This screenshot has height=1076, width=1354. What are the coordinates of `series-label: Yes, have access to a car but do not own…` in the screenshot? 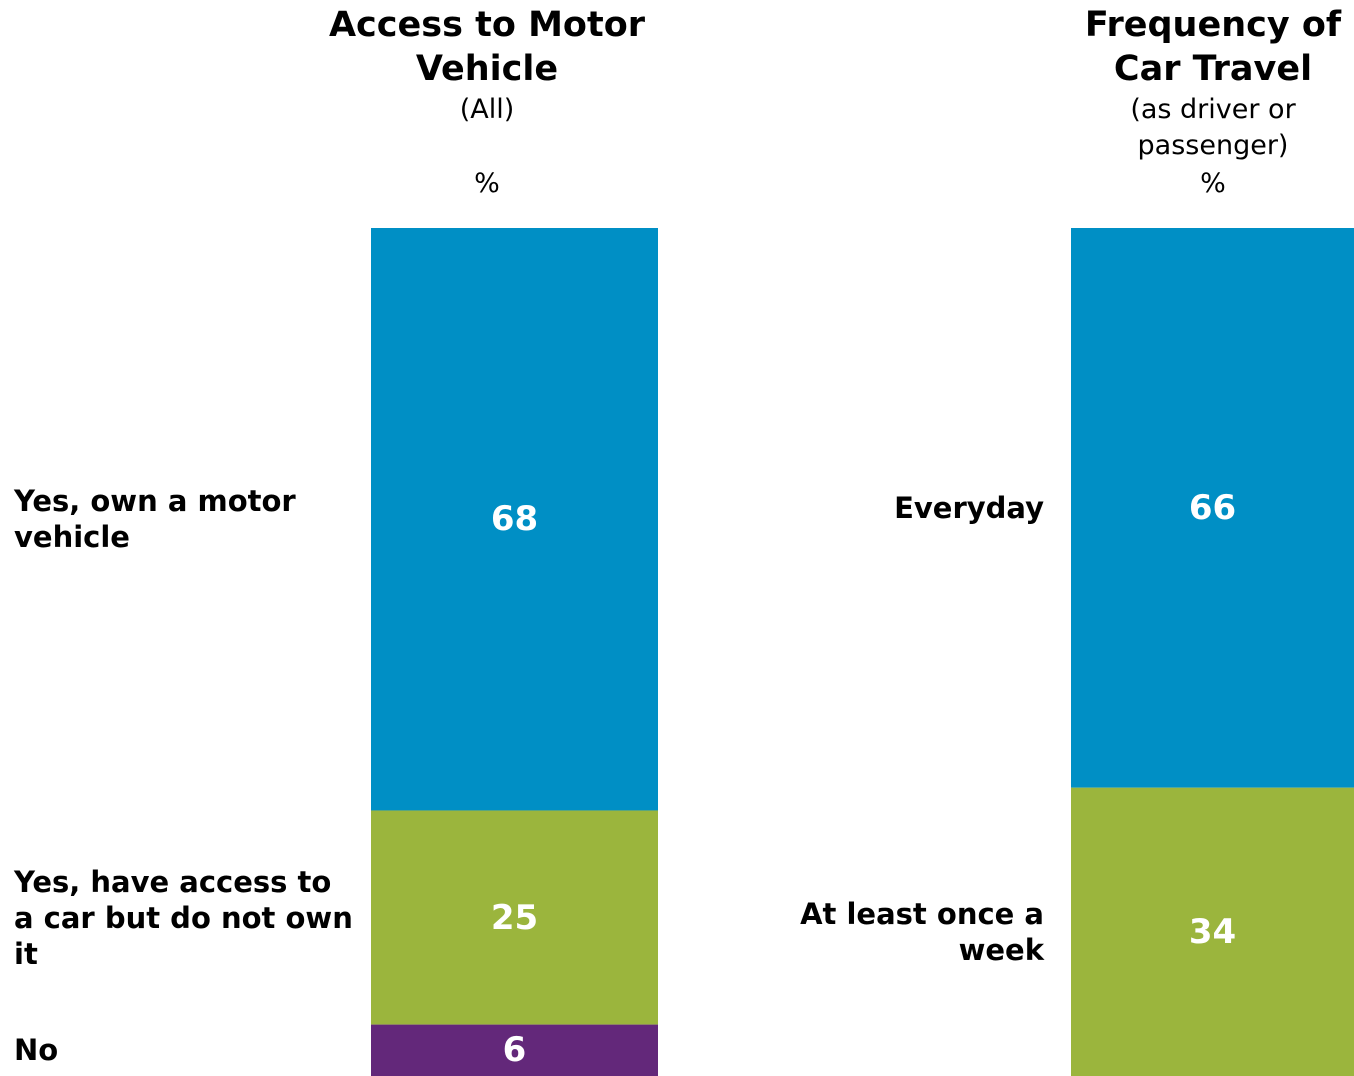 It's located at (183, 917).